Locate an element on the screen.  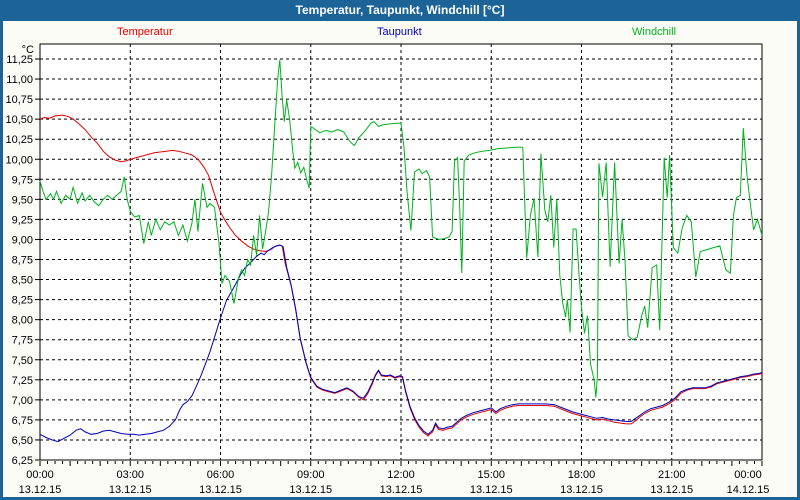
legend-label-2: Windchill is located at coordinates (654, 32).